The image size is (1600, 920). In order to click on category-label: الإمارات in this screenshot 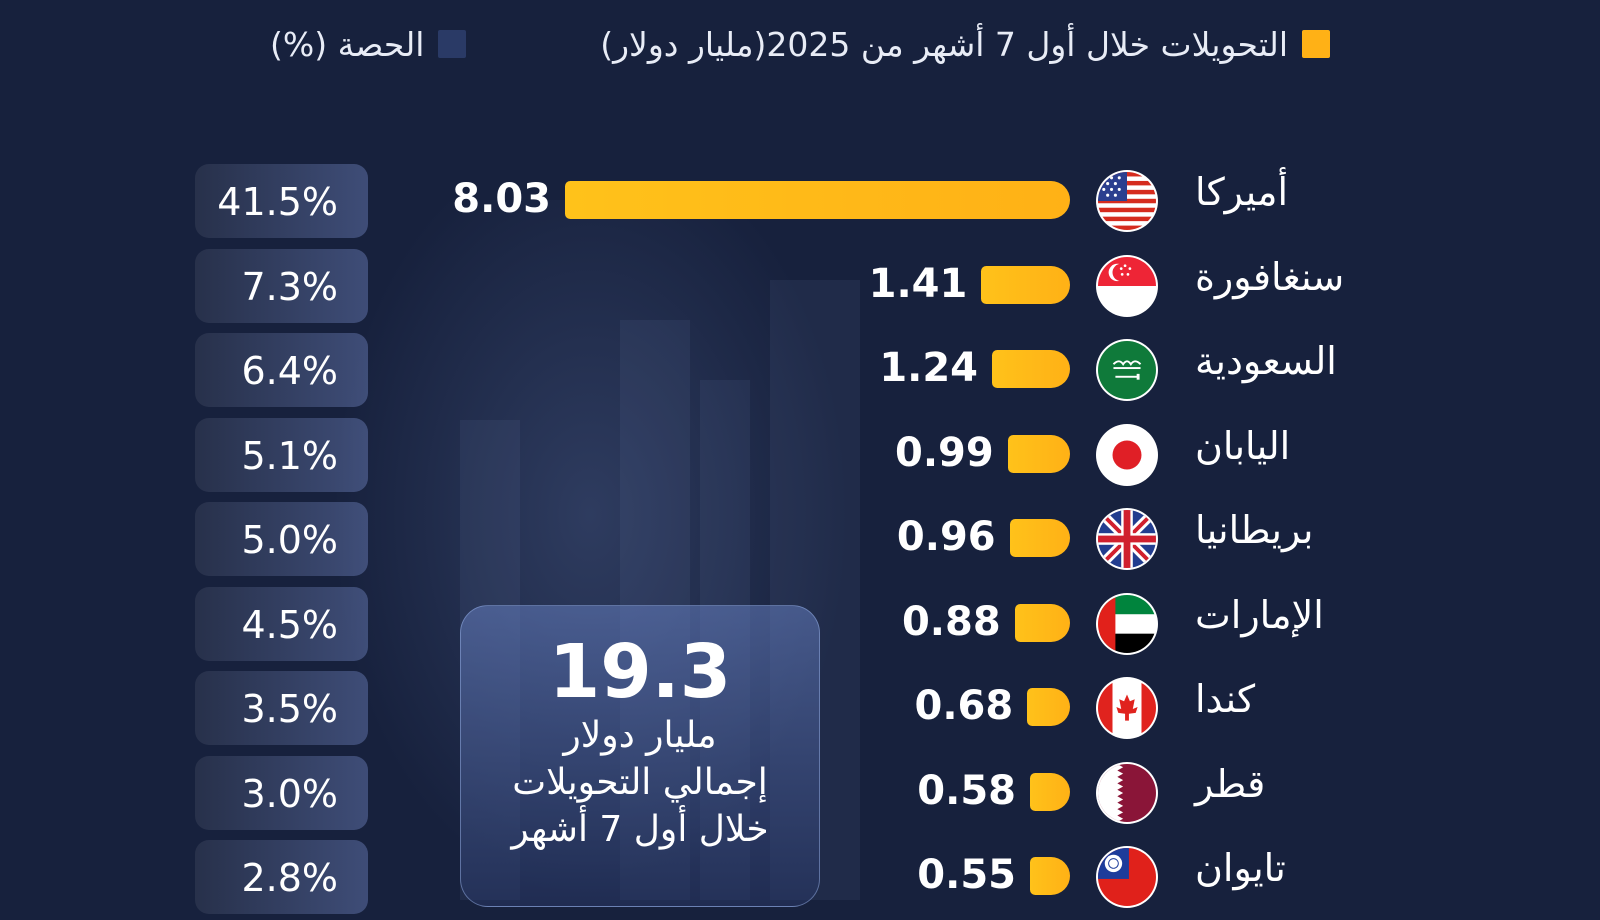, I will do `click(1259, 614)`.